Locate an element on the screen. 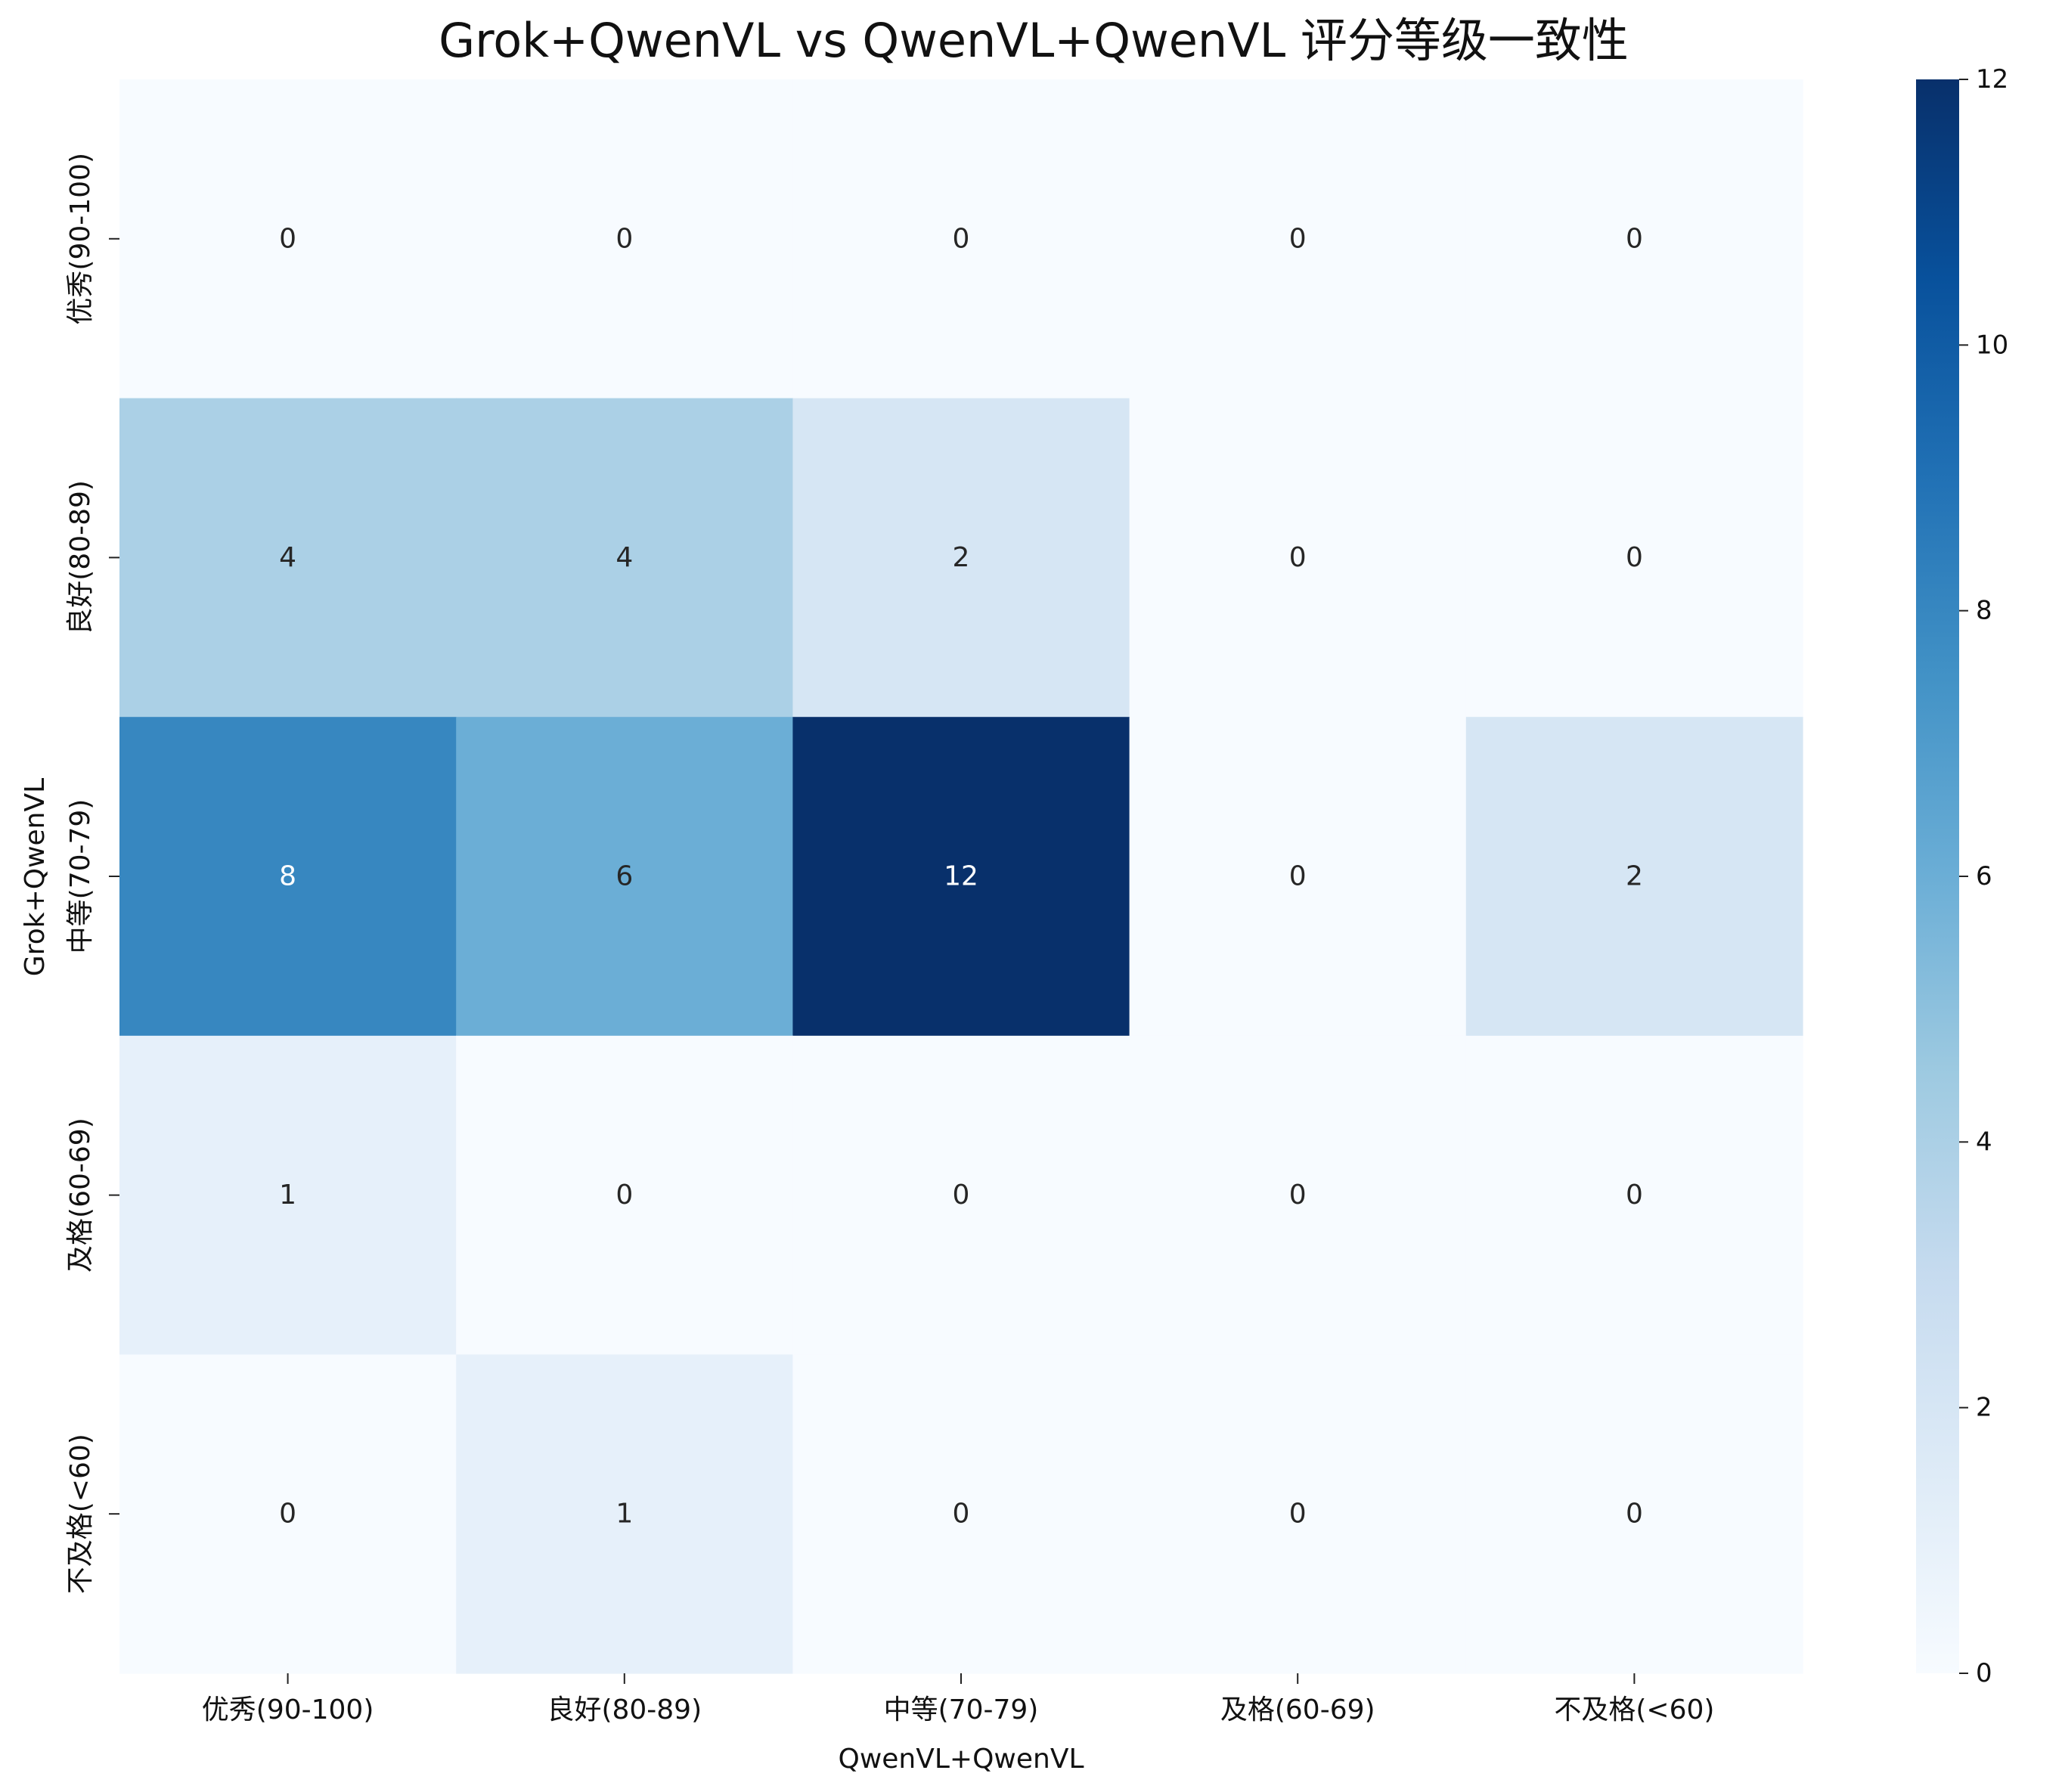  colorbar-ticks: 0 2 4 6 8 10 12 is located at coordinates (1984, 876).